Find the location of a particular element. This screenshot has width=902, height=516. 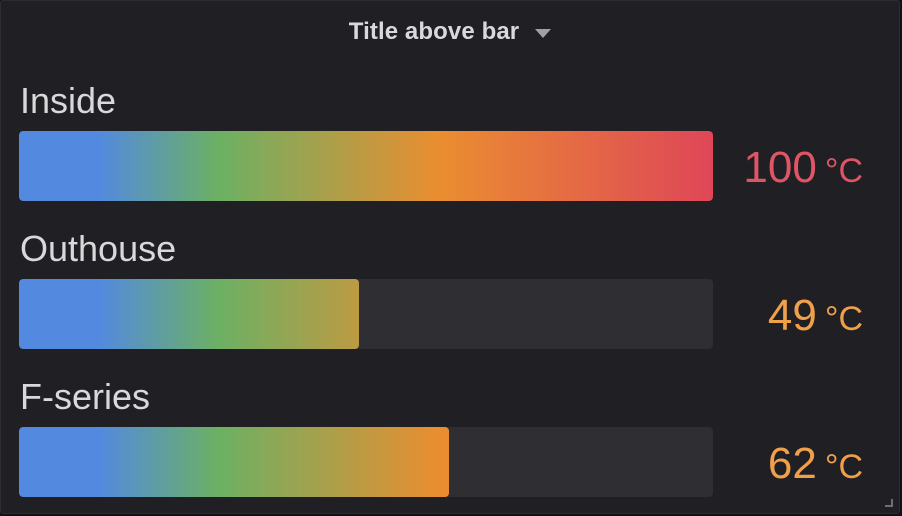

panel-header: Title above bar is located at coordinates (450, 32).